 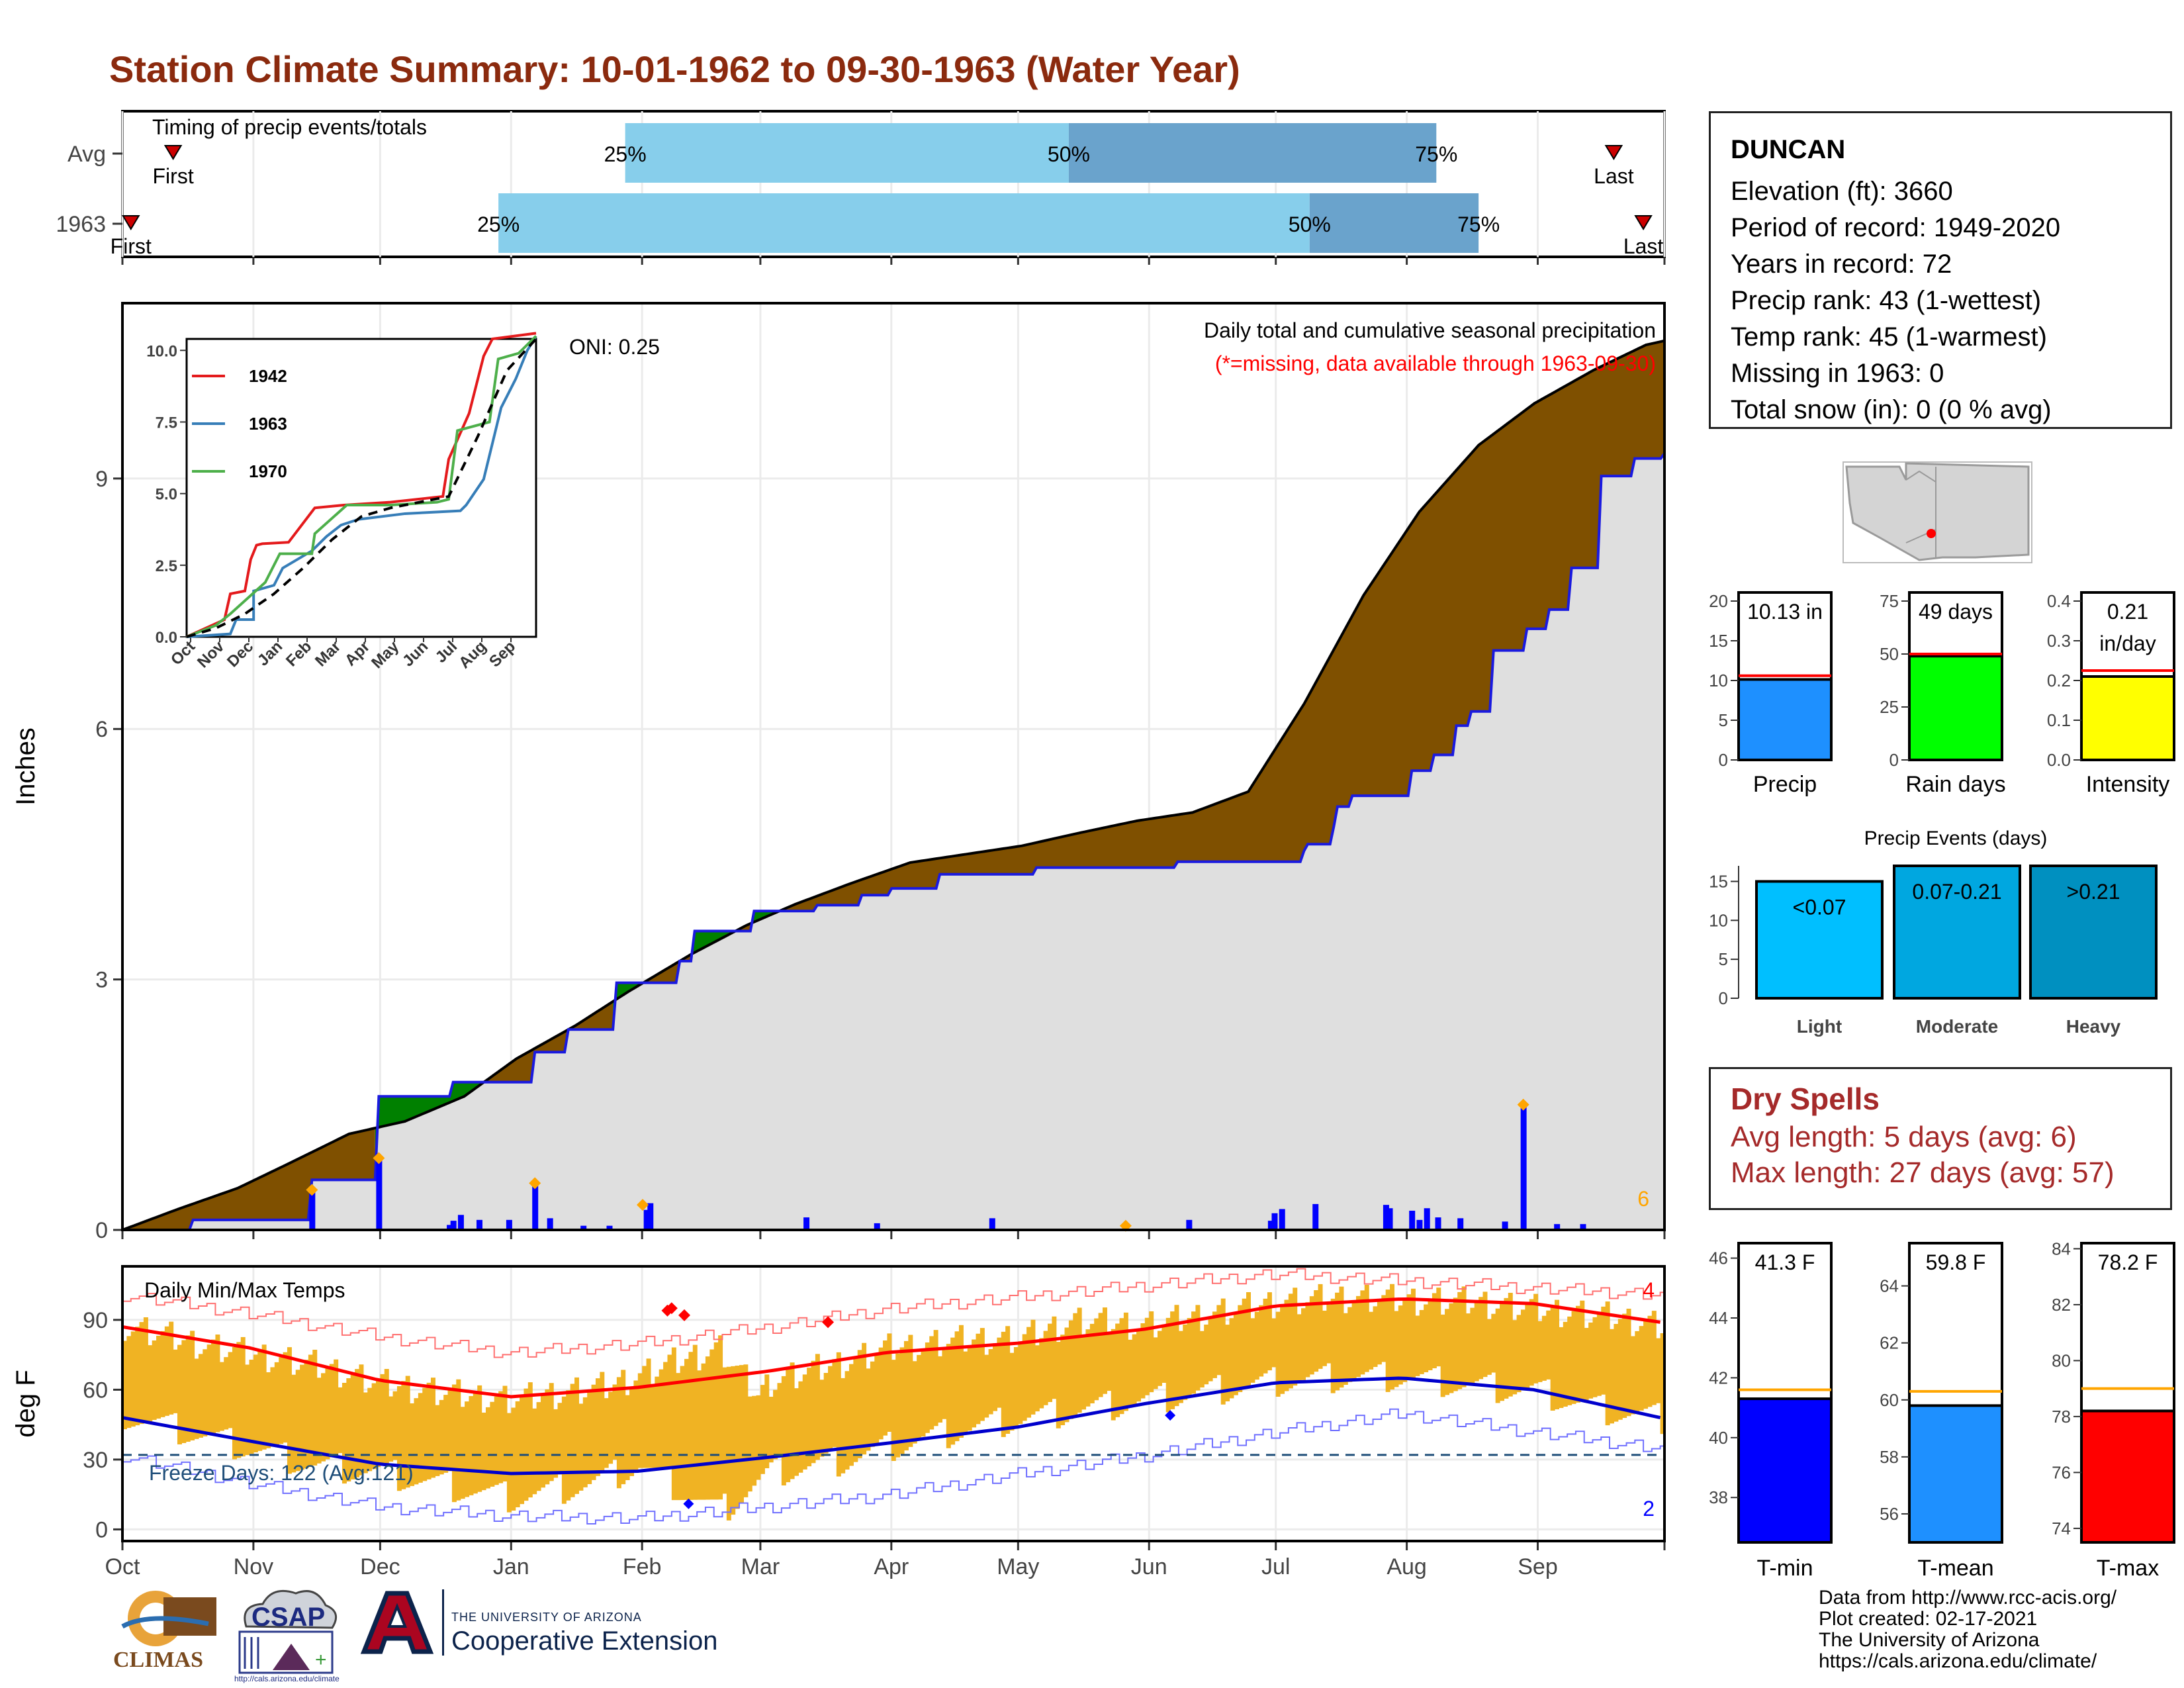 I want to click on precip-ytick-label: 9, so click(x=101, y=479).